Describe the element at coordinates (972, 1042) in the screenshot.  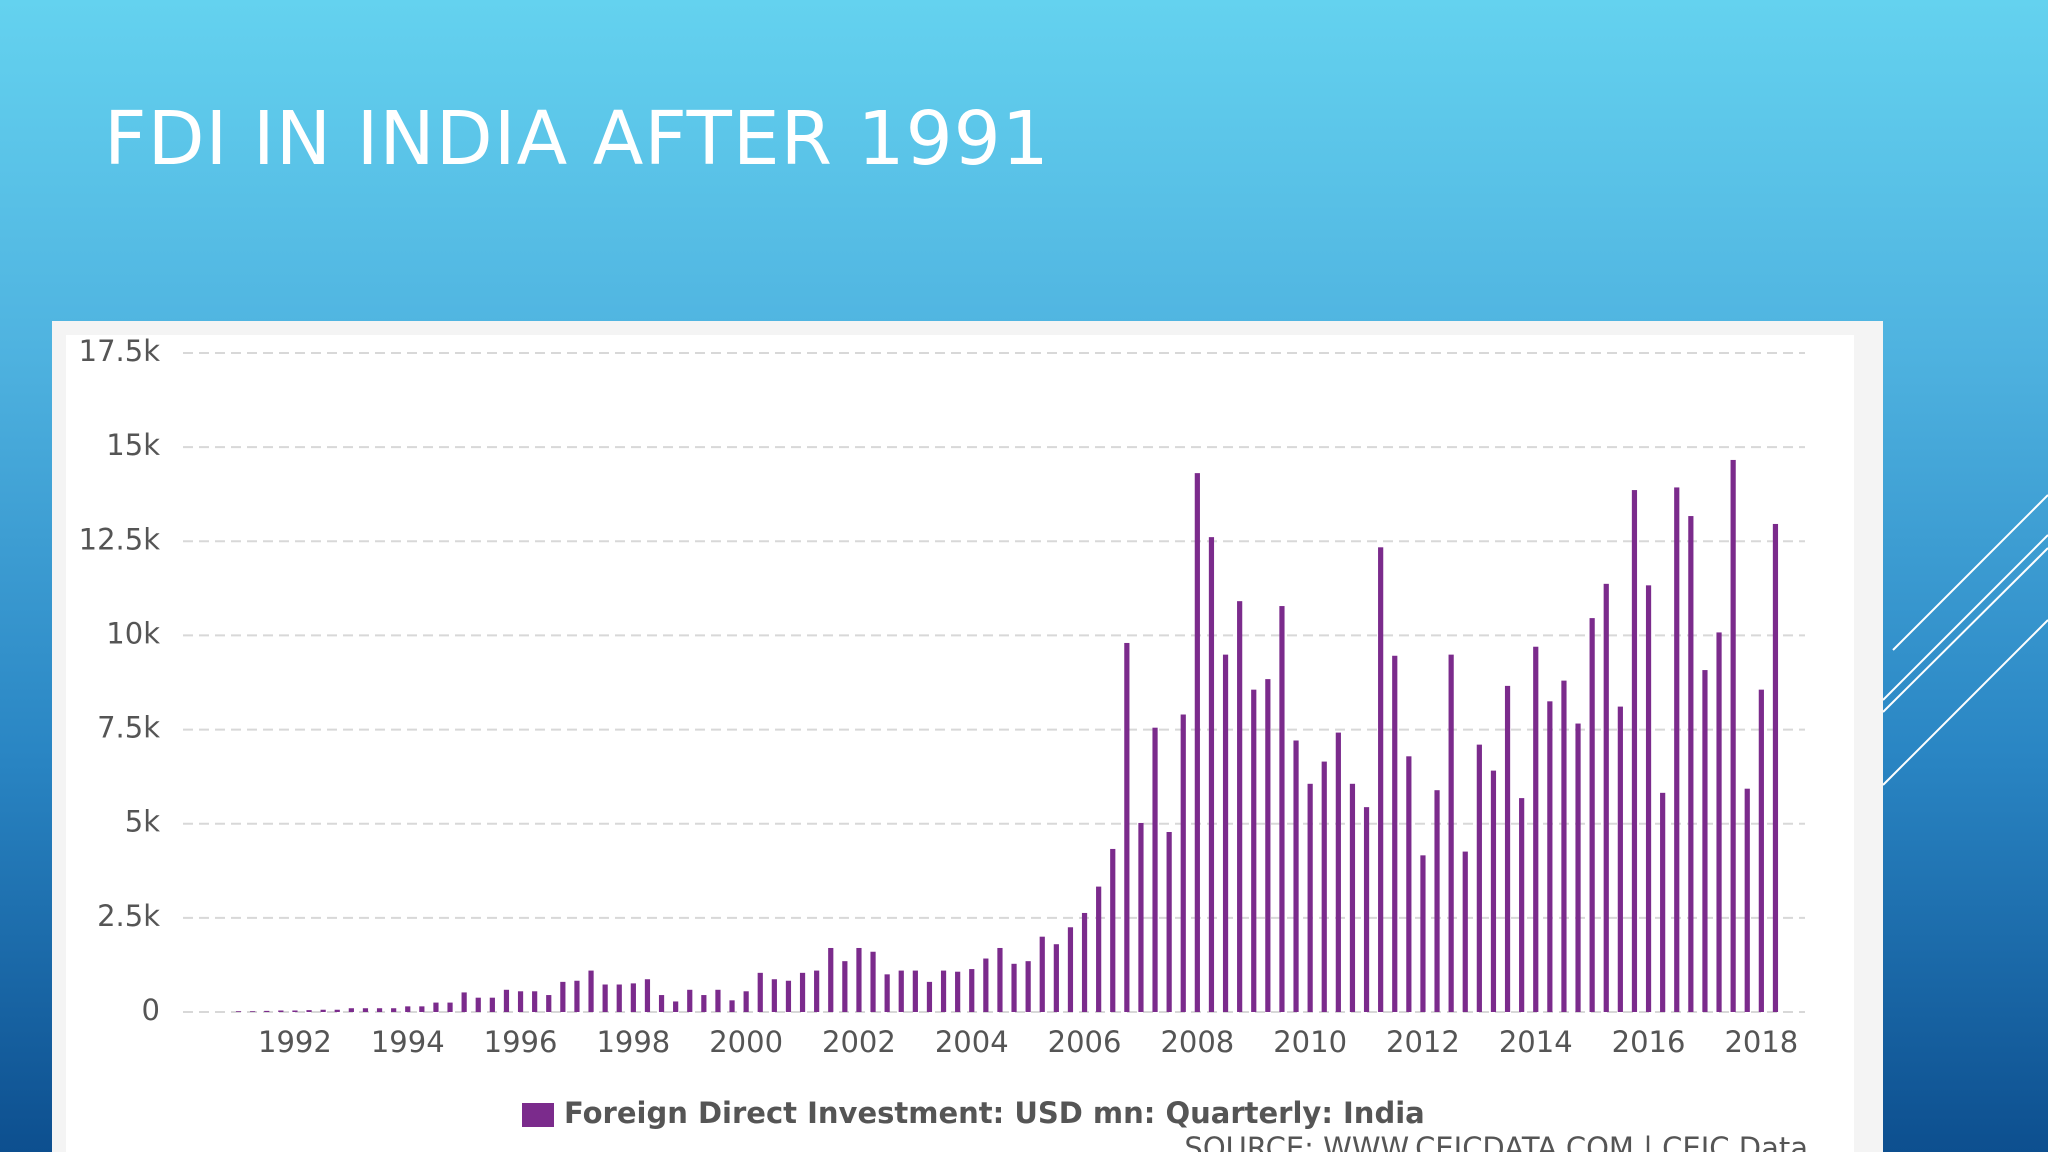
I see `x-tick-label: 2004` at that location.